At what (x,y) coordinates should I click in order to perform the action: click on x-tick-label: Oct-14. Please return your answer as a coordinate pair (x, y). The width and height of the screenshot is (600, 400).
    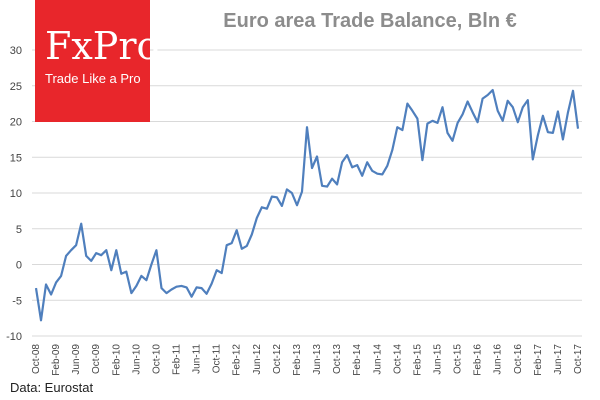
    Looking at the image, I should click on (397, 359).